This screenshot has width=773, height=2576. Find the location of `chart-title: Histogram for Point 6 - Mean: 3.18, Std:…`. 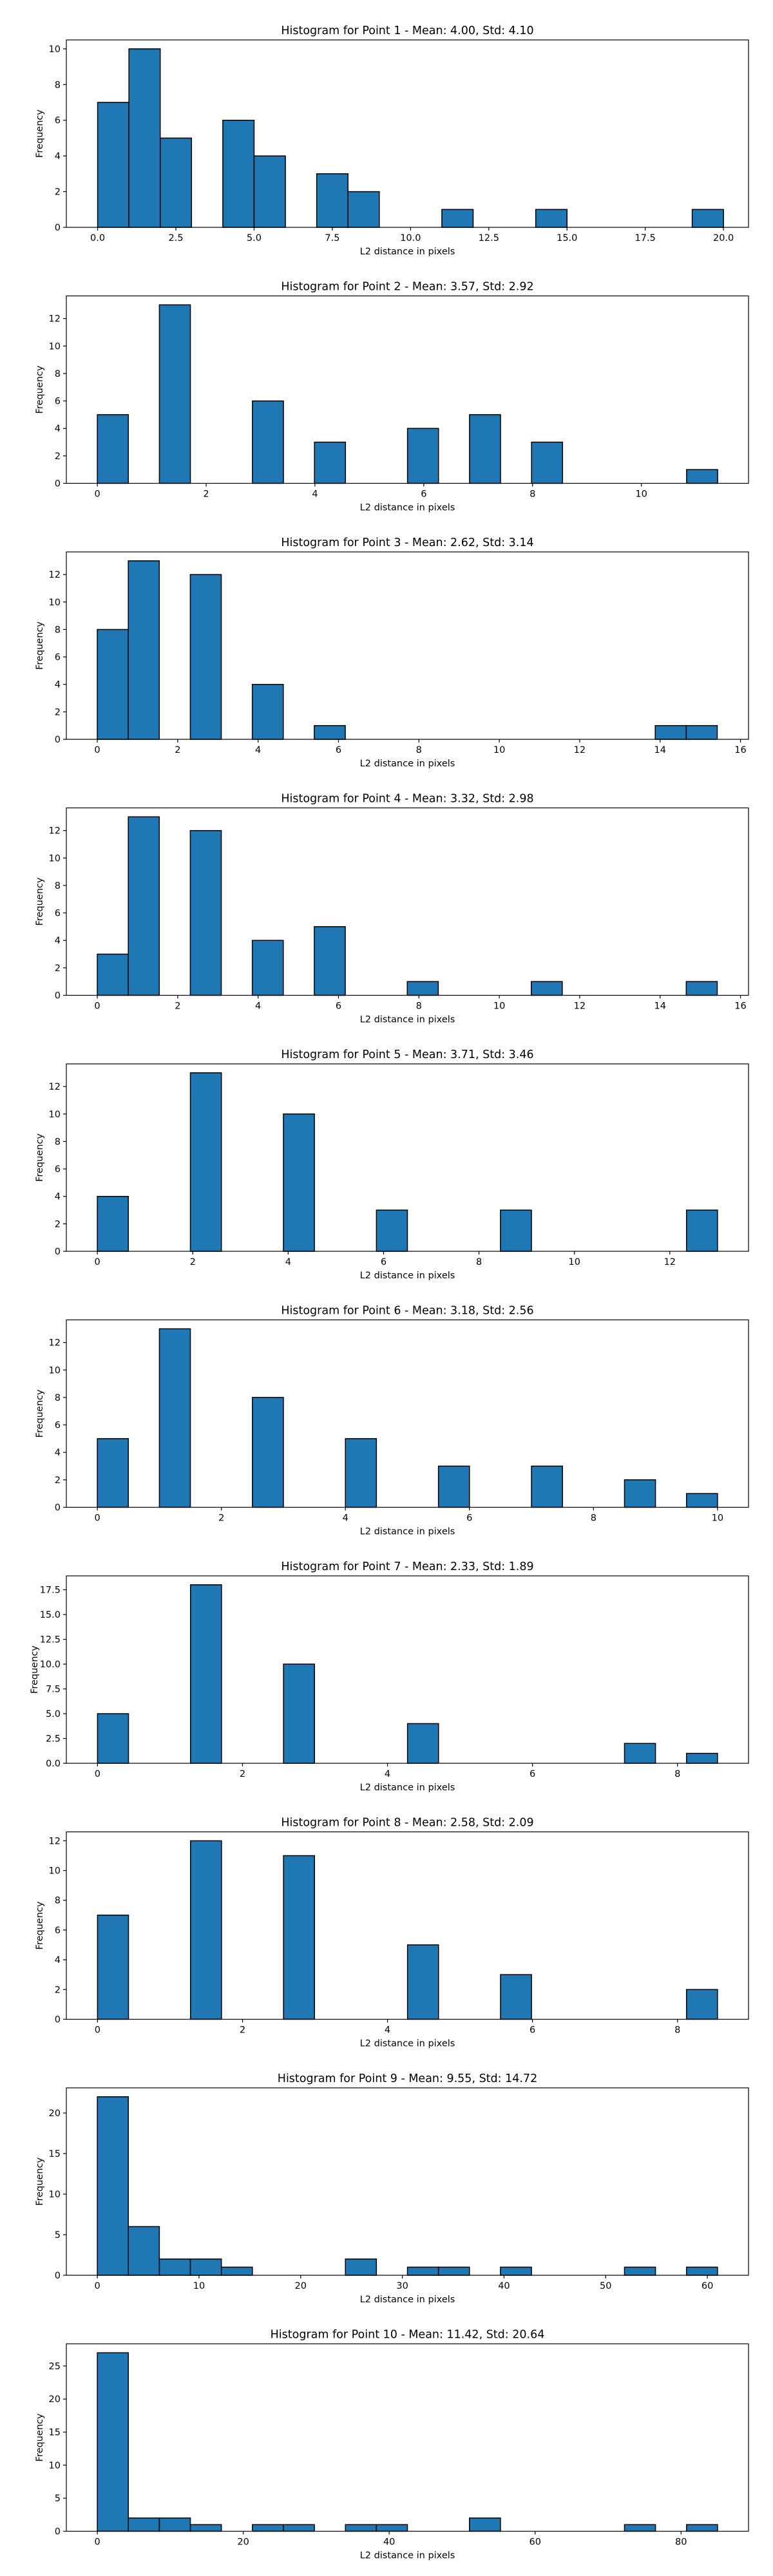

chart-title: Histogram for Point 6 - Mean: 3.18, Std:… is located at coordinates (407, 1311).